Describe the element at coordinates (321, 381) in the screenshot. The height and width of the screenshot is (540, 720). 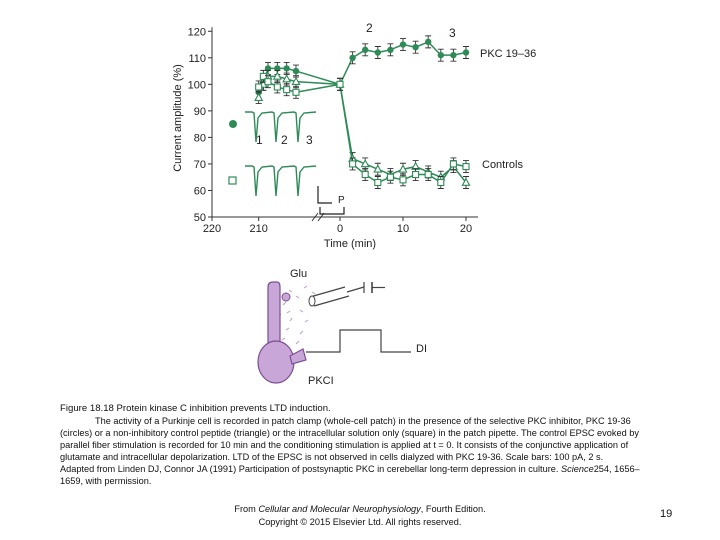
I see `pkci-label: PKCI` at that location.